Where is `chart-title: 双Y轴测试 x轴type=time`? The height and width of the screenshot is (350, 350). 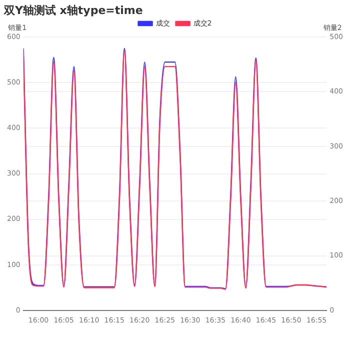
chart-title: 双Y轴测试 x轴type=time is located at coordinates (73, 10).